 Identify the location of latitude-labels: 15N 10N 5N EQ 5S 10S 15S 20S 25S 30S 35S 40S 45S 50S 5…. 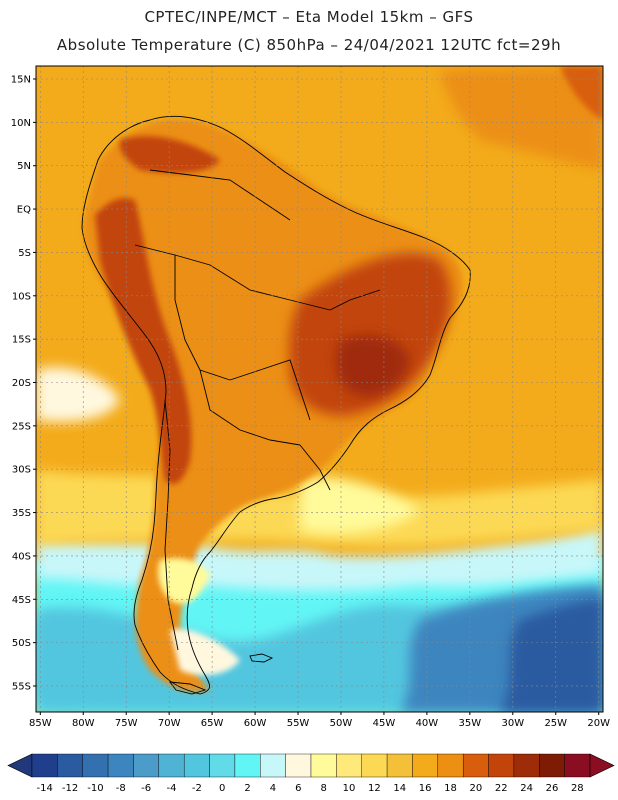
(23, 383).